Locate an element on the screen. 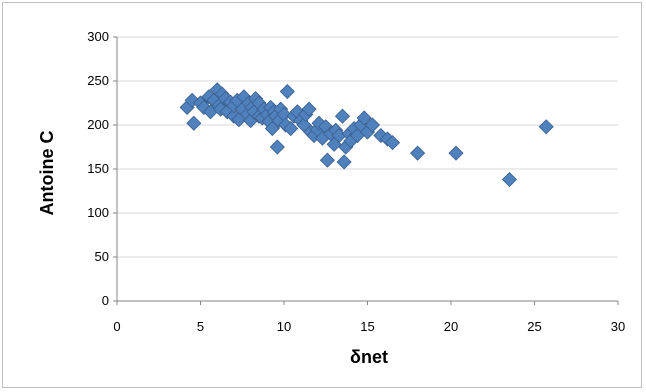 The image size is (646, 392). y-tick-label: 150 is located at coordinates (98, 168).